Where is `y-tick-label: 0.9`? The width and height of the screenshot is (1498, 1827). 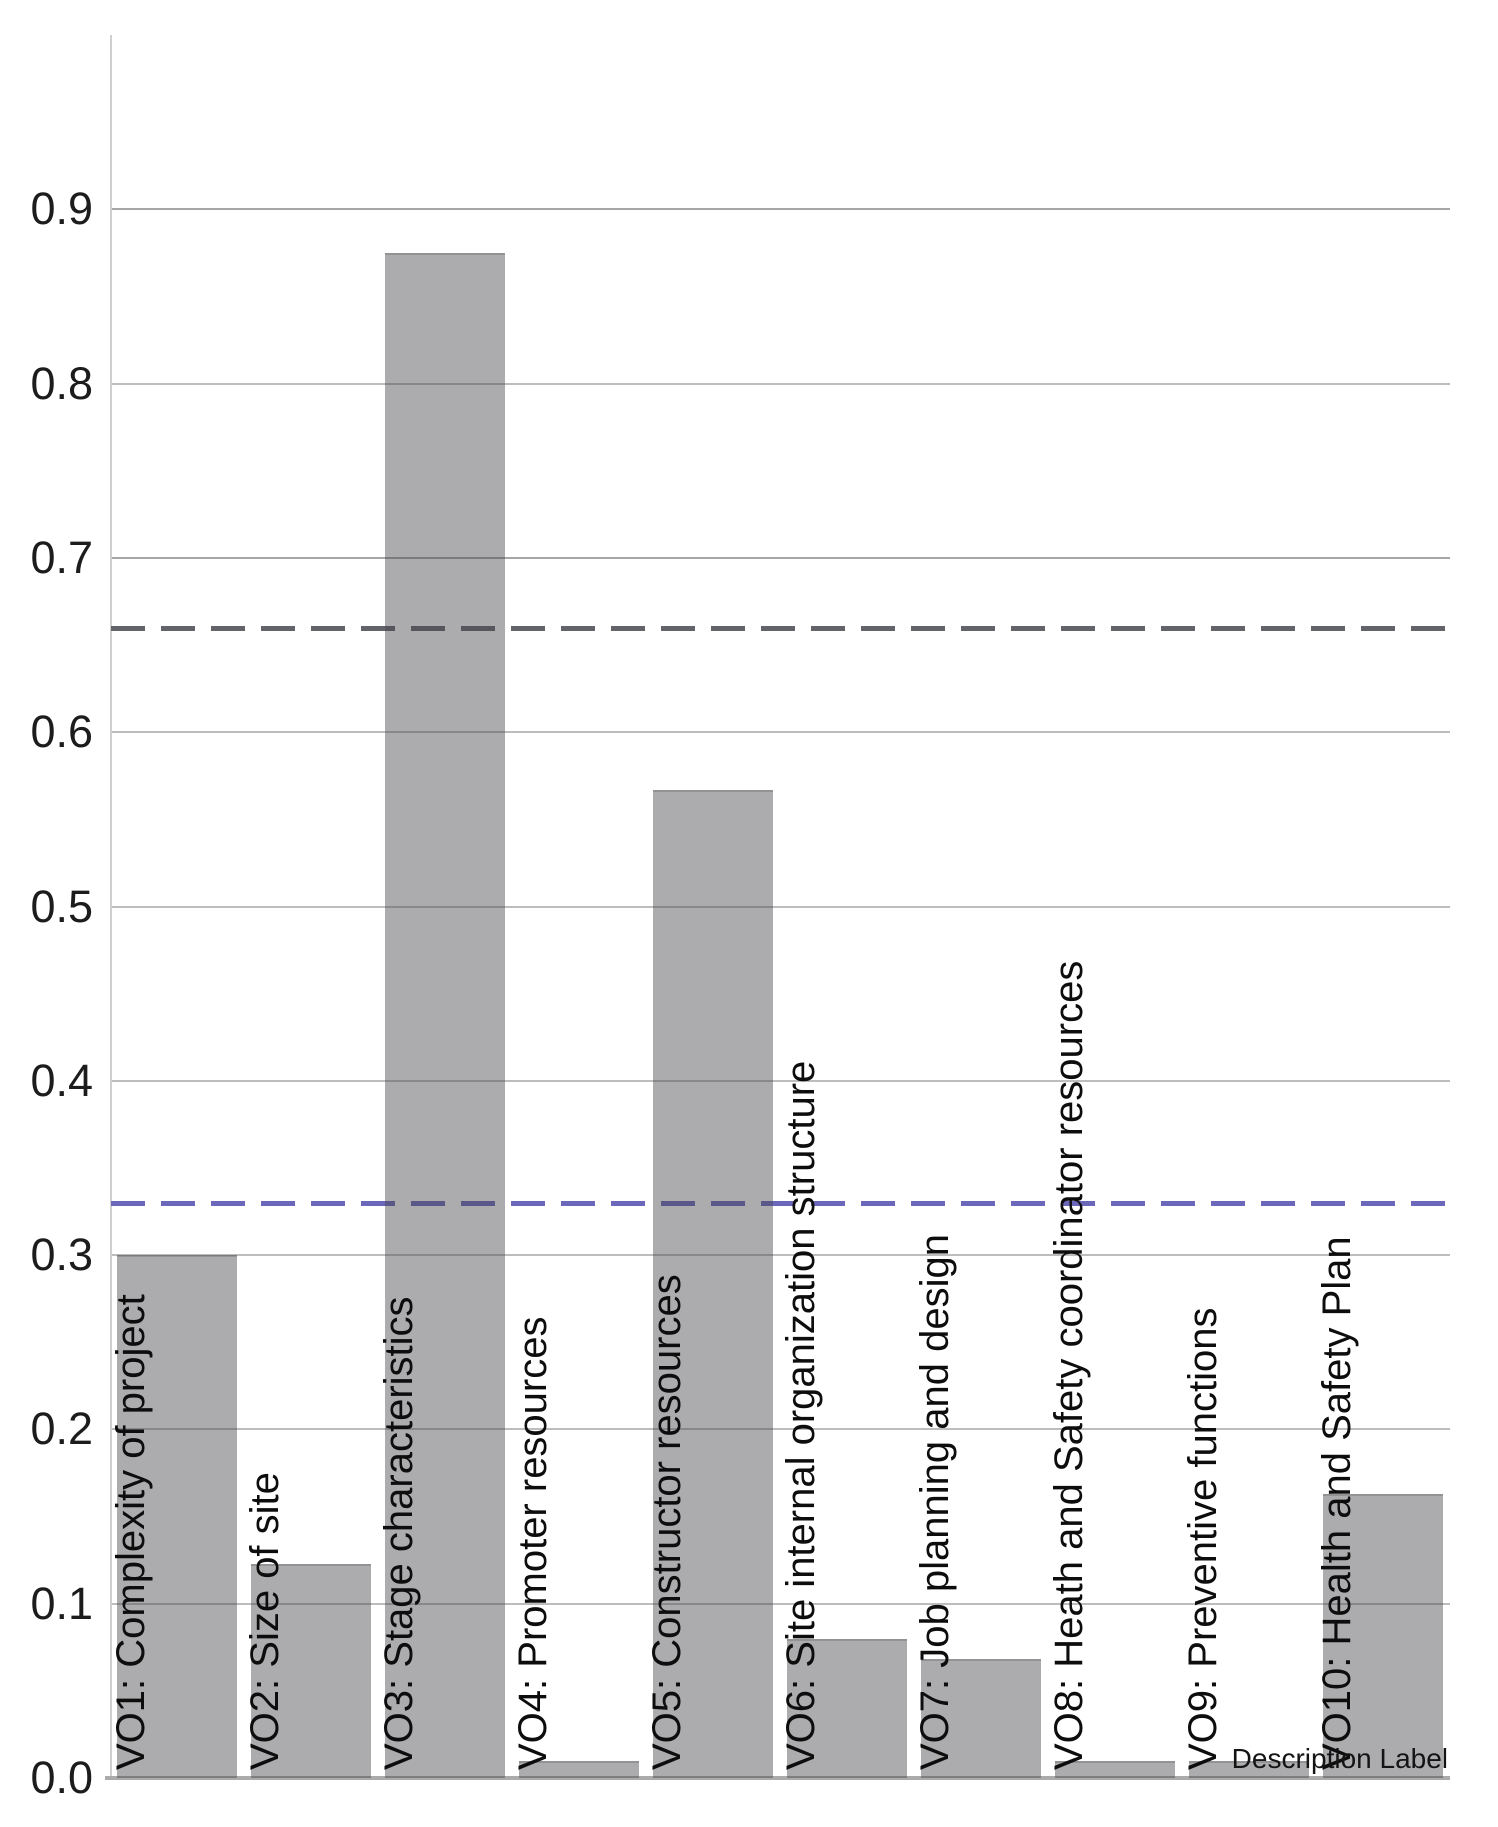
y-tick-label: 0.9 is located at coordinates (61, 209).